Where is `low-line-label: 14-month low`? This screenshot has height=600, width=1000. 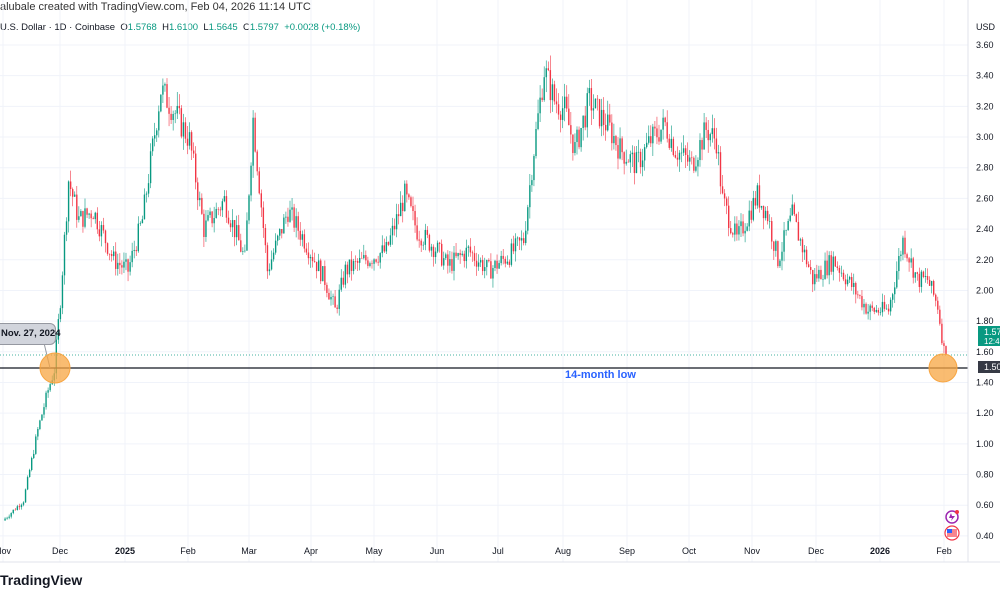
low-line-label: 14-month low is located at coordinates (600, 375).